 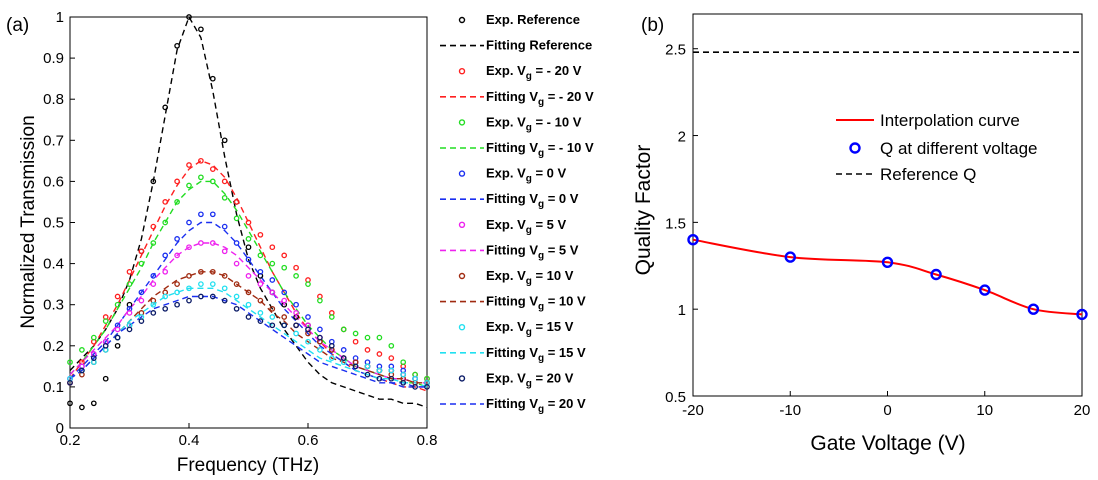 I want to click on legend-item: Fitting Vg = 10 V, so click(x=513, y=303).